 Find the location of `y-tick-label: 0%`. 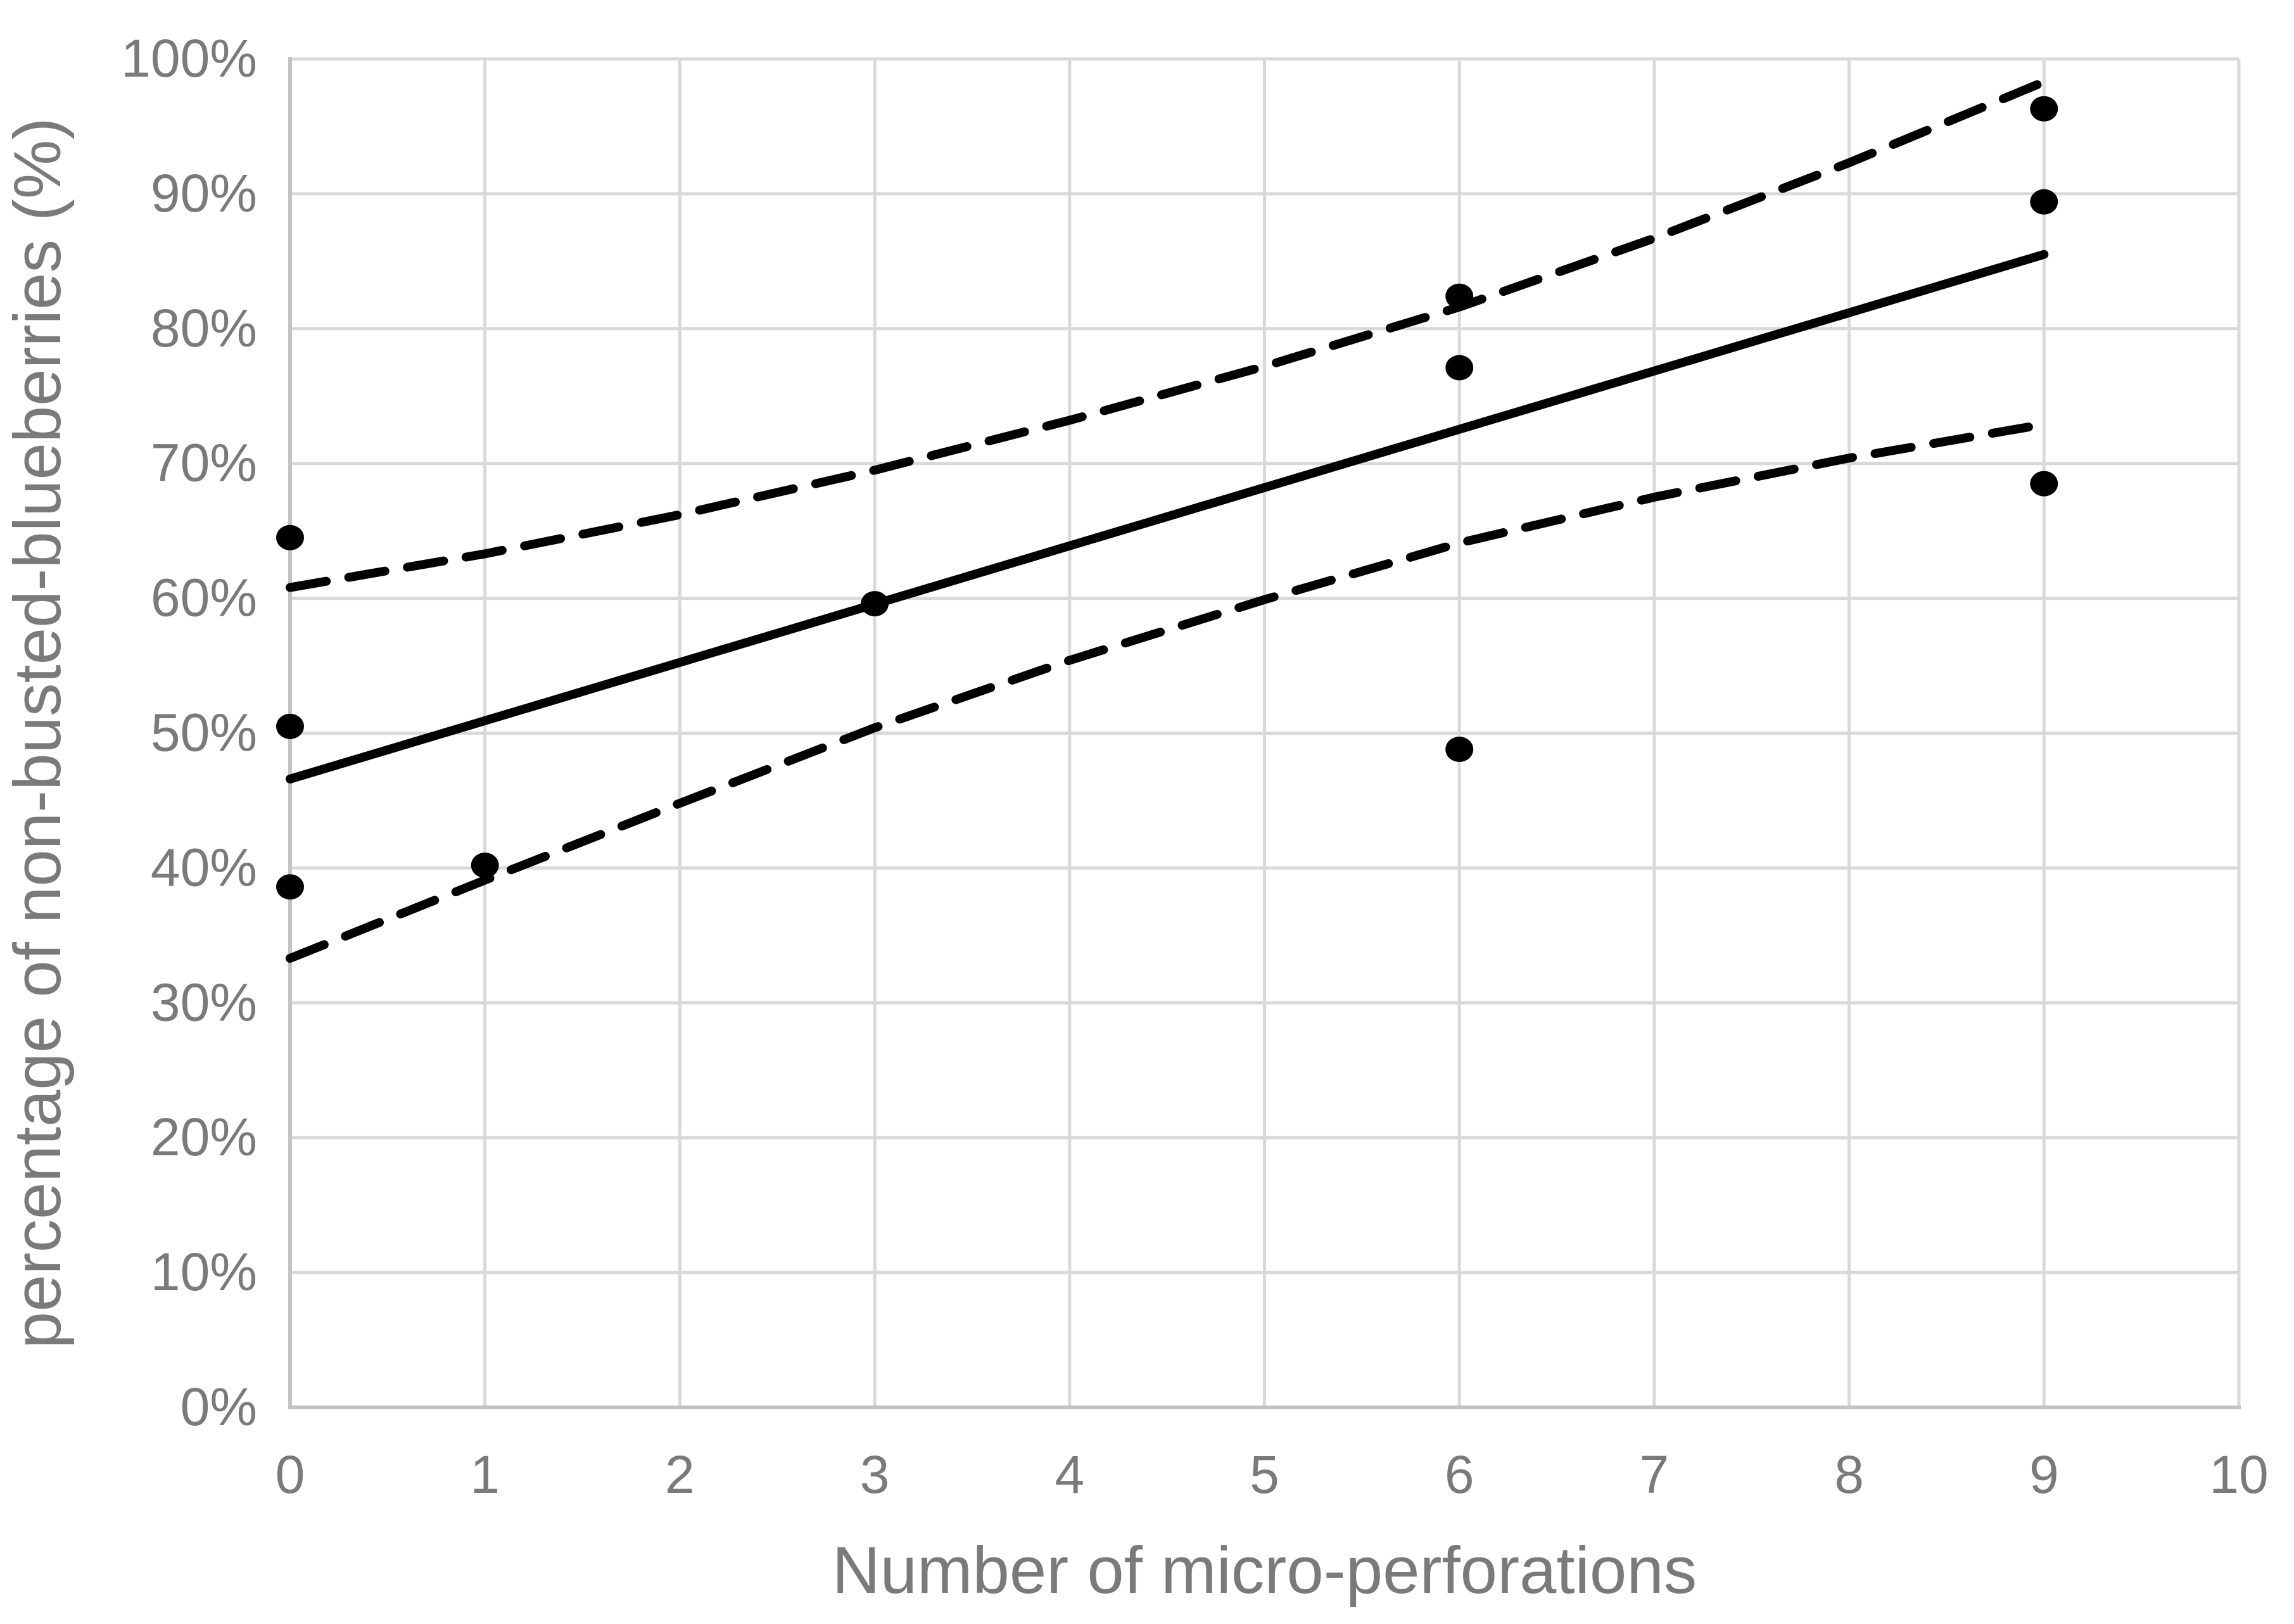

y-tick-label: 0% is located at coordinates (219, 1407).